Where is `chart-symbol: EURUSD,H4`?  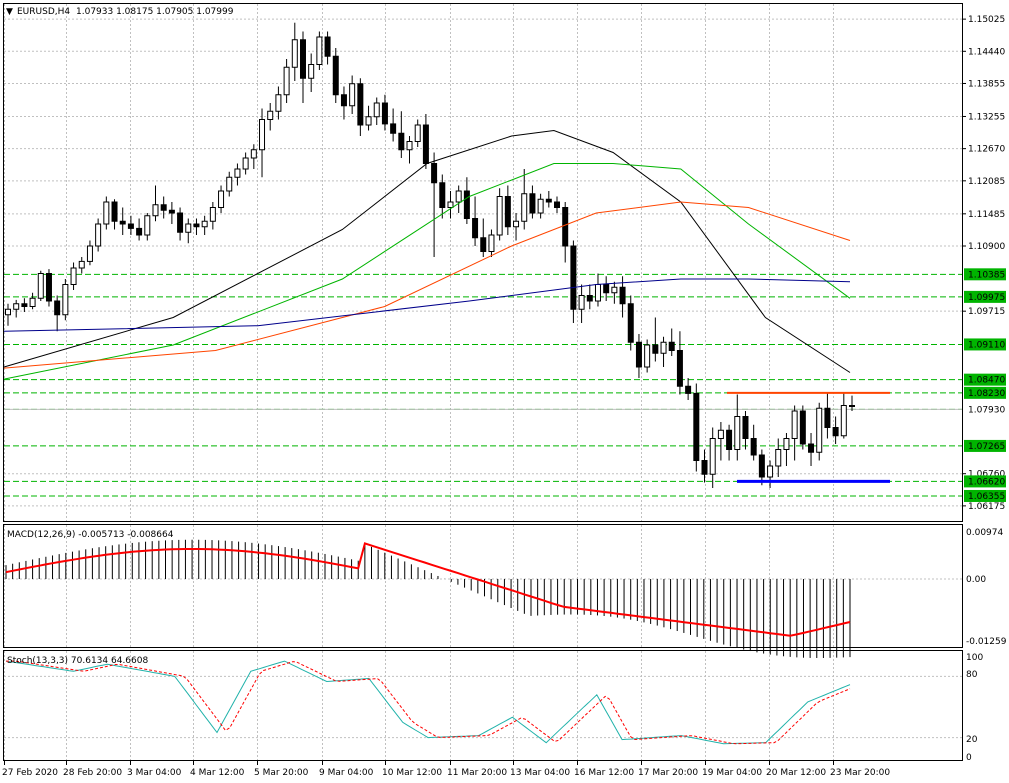 chart-symbol: EURUSD,H4 is located at coordinates (43, 12).